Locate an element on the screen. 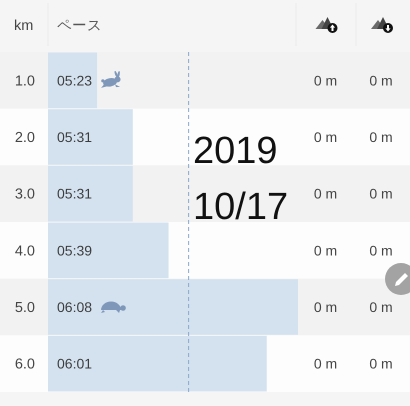 The image size is (410, 406). value-label: 05:39 is located at coordinates (74, 250).